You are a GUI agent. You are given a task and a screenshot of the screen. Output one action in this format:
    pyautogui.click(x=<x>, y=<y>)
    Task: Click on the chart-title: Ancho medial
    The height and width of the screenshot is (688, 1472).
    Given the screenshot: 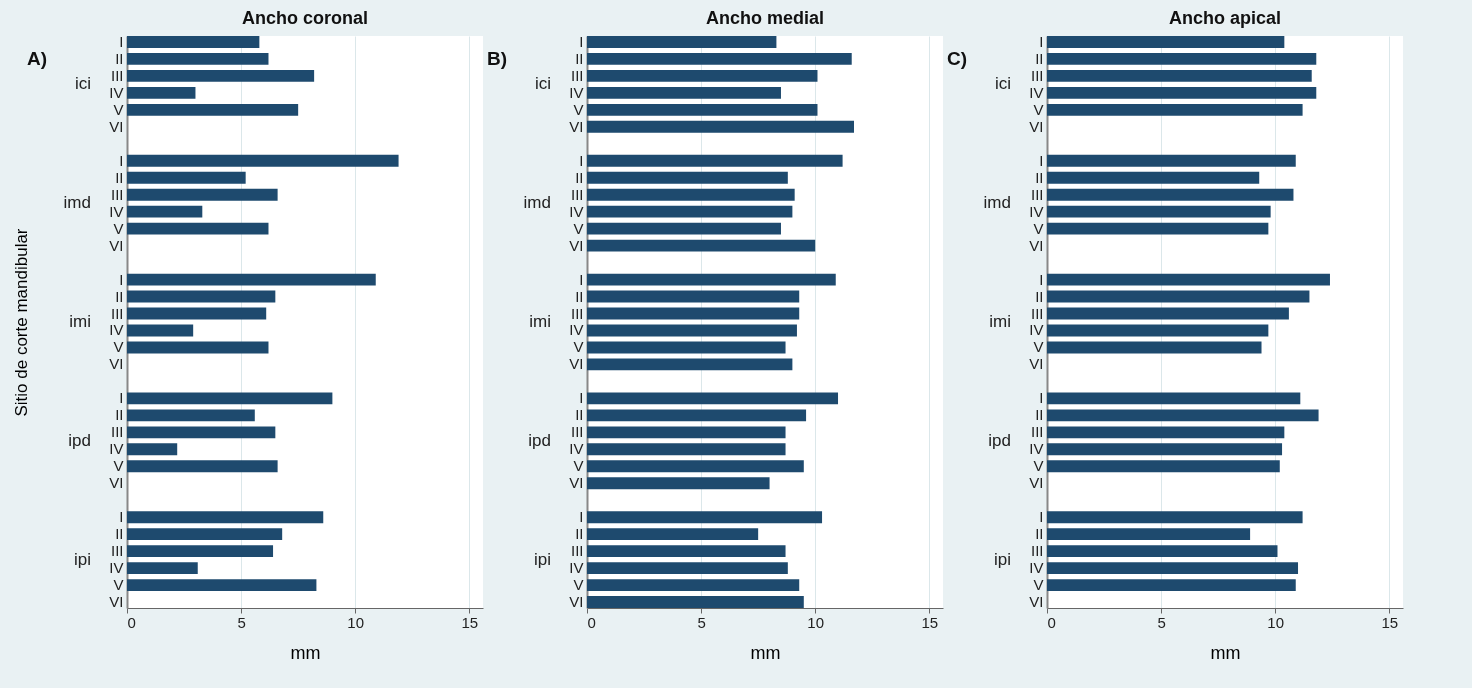 What is the action you would take?
    pyautogui.click(x=765, y=18)
    